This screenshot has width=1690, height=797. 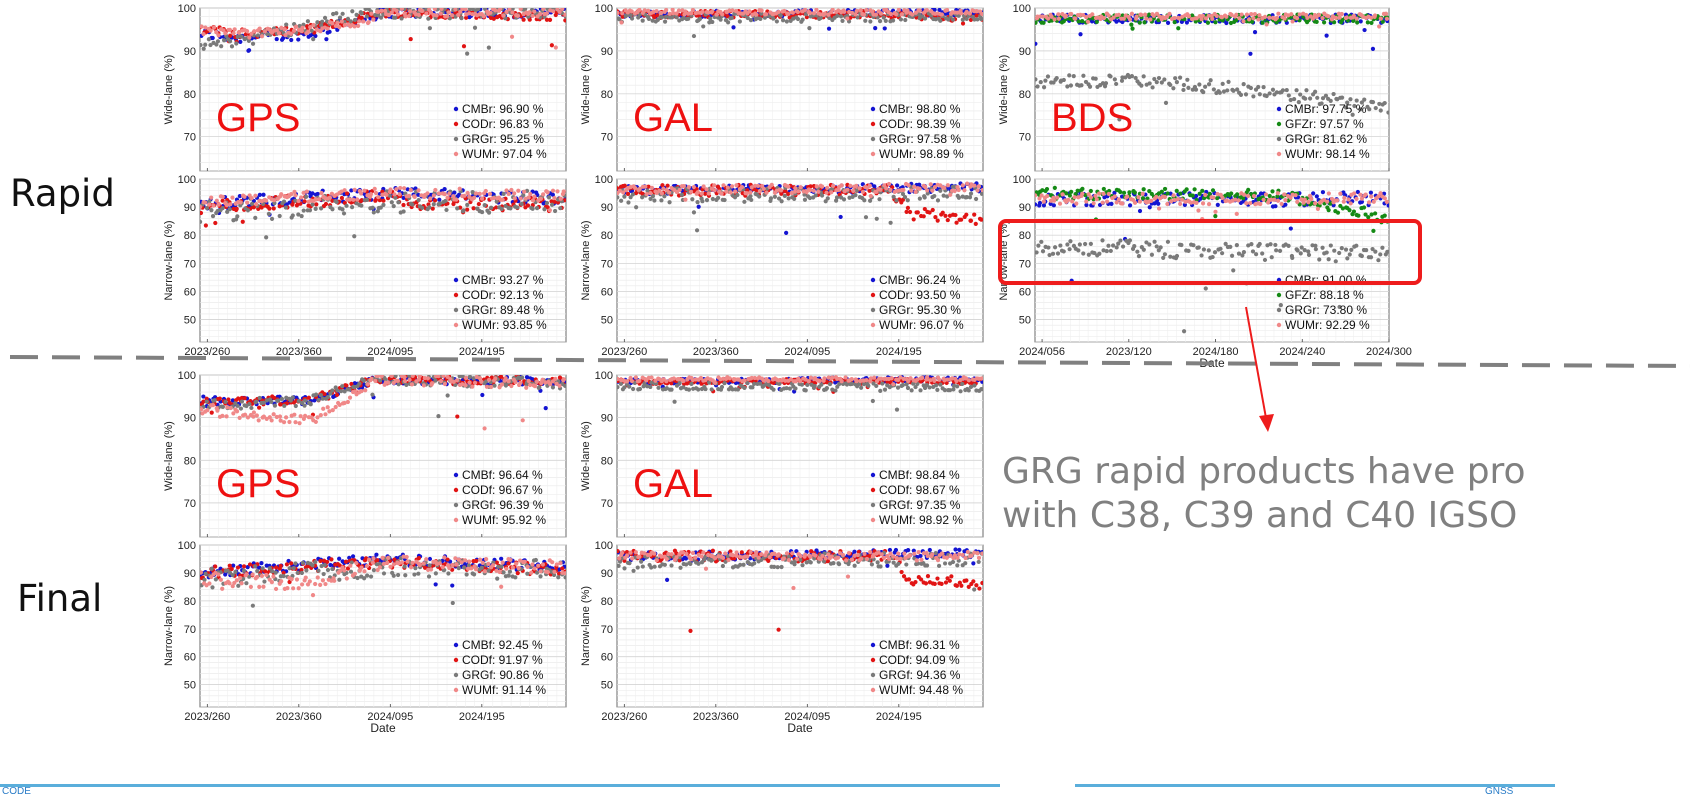 What do you see at coordinates (190, 504) in the screenshot?
I see `y-tick-label: 70` at bounding box center [190, 504].